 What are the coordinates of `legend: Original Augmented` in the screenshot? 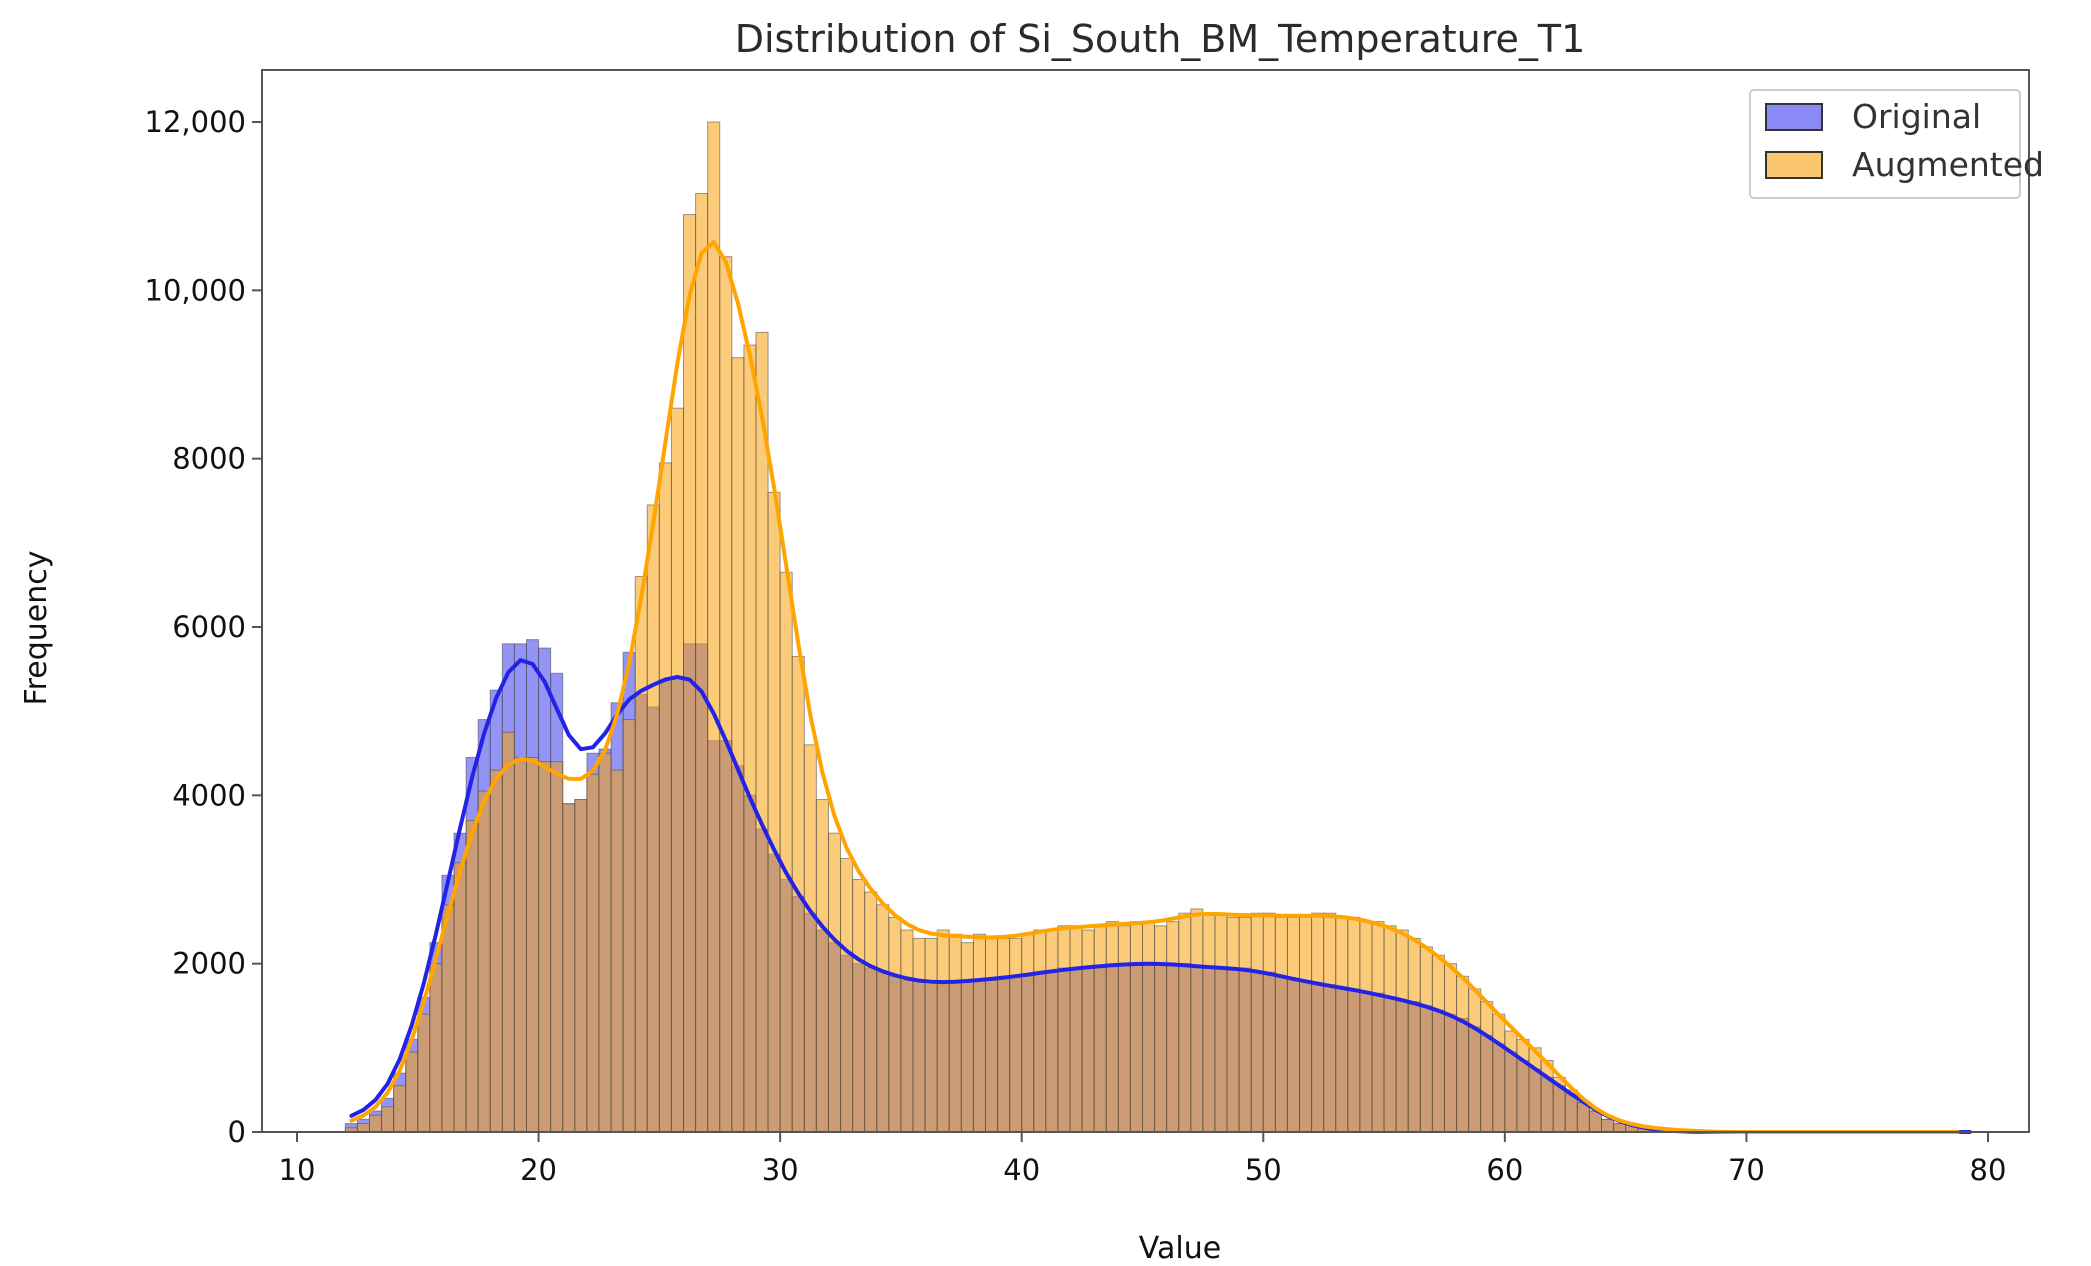 It's located at (1896, 144).